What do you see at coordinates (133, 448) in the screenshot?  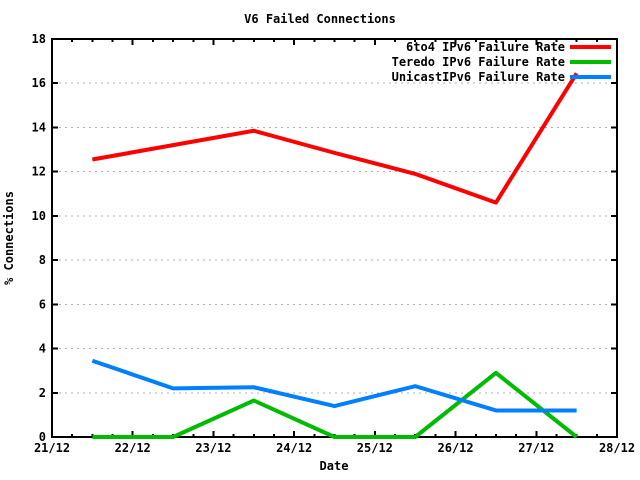 I see `x-tick-label: 22/12` at bounding box center [133, 448].